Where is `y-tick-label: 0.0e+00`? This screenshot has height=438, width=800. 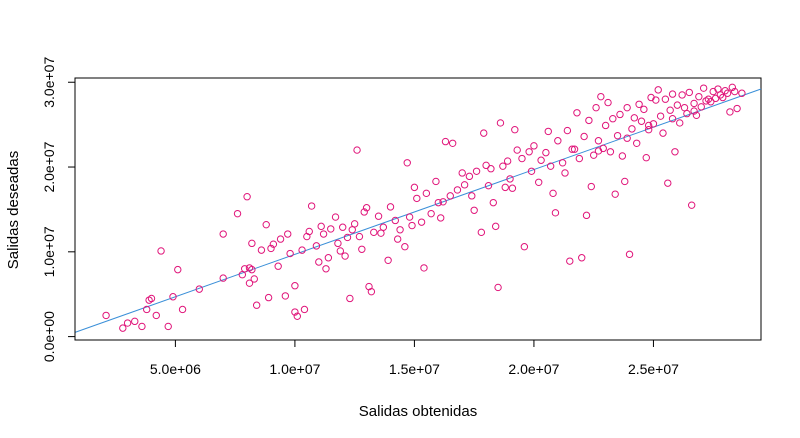
y-tick-label: 0.0e+00 is located at coordinates (49, 336).